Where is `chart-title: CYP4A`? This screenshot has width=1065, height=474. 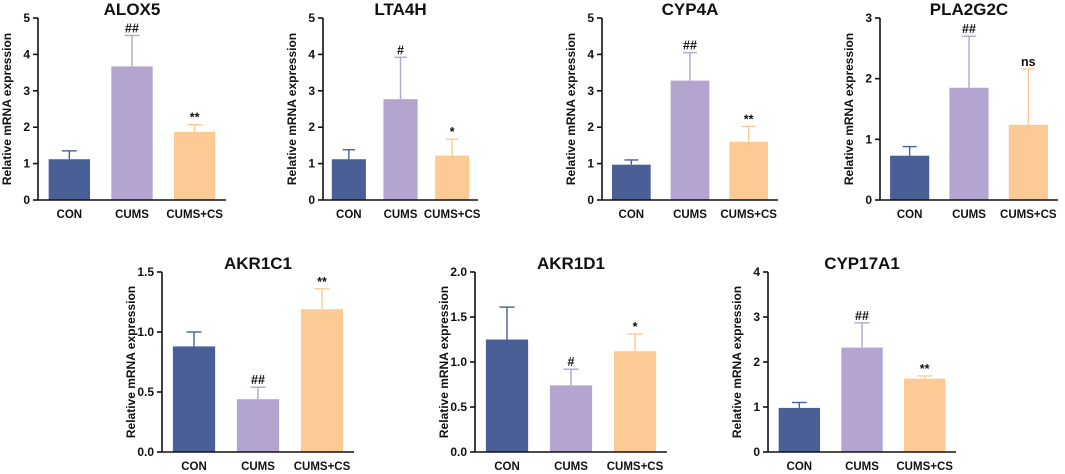
chart-title: CYP4A is located at coordinates (690, 9).